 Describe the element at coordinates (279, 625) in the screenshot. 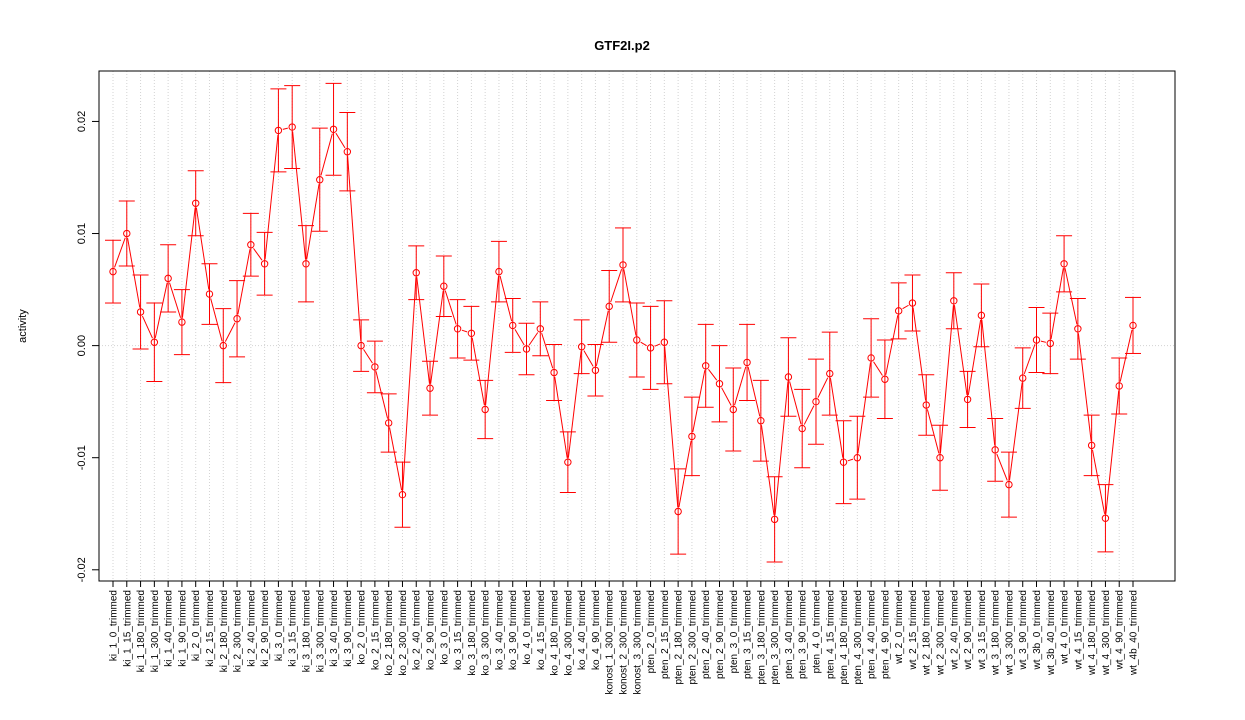

I see `x-tick-label: ki_3_0_trimmed` at that location.